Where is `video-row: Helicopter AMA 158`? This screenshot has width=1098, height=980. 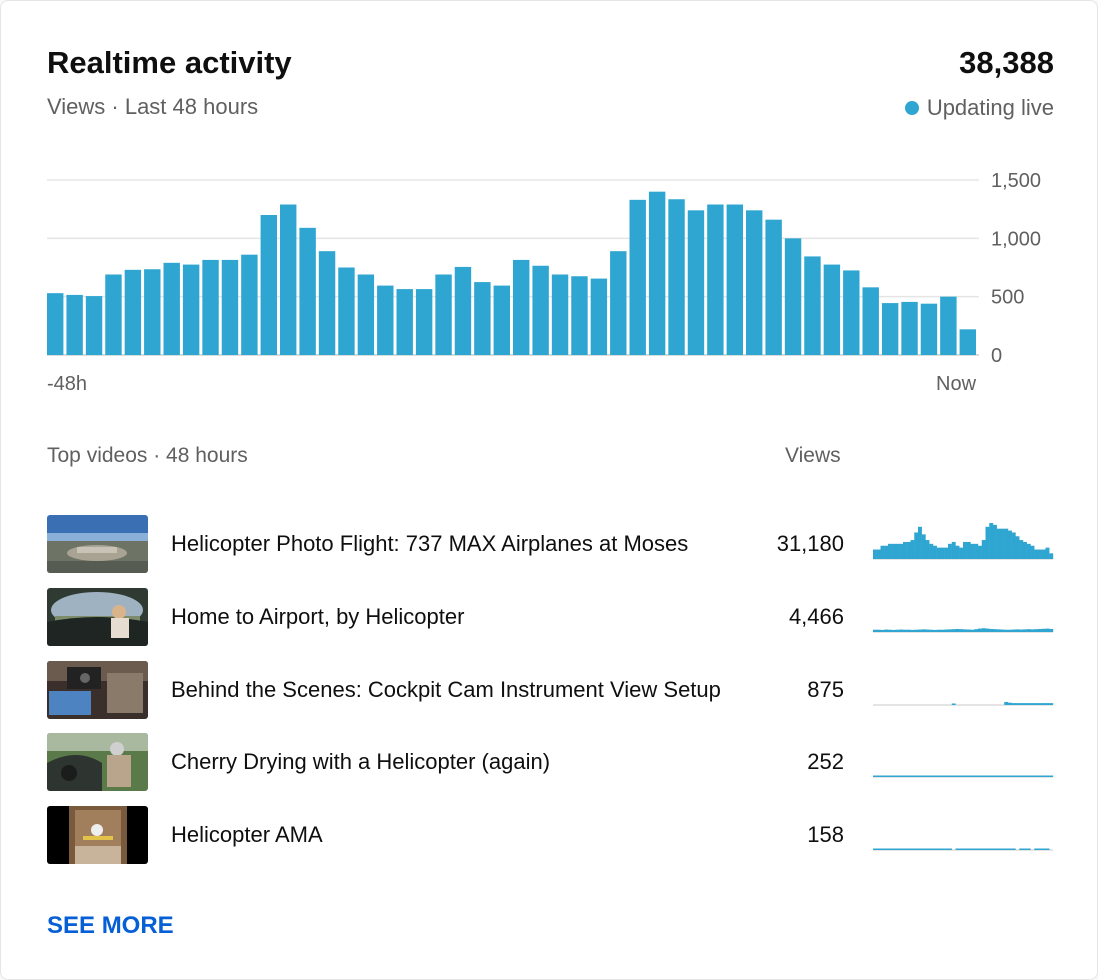
video-row: Helicopter AMA 158 is located at coordinates (552, 836).